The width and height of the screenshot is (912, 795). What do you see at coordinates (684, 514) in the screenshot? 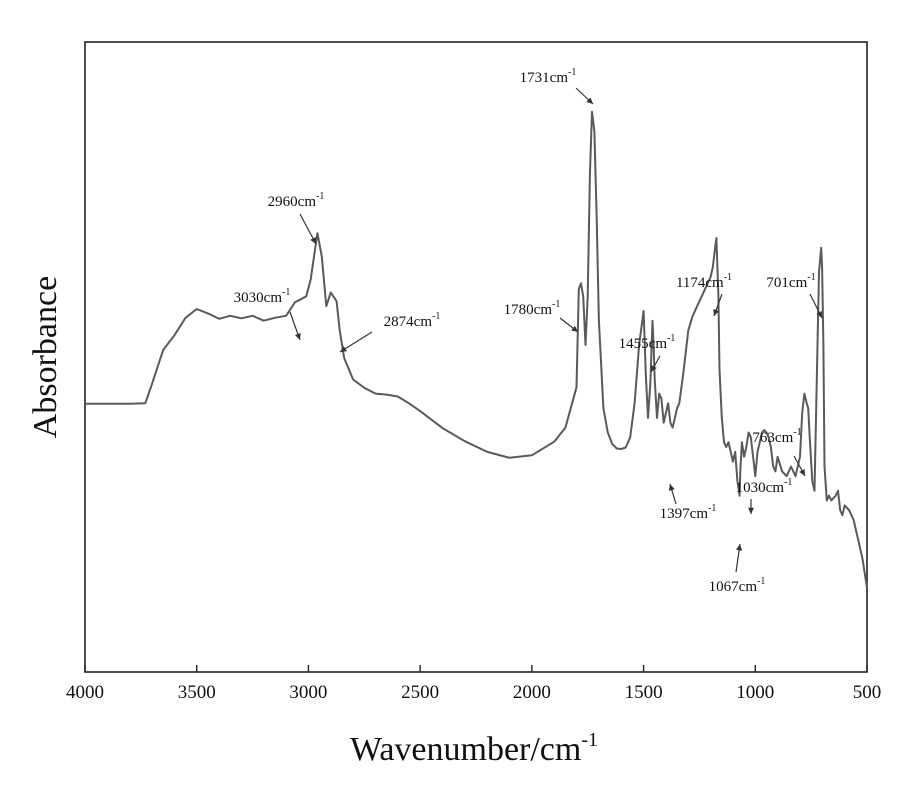
I see `peak-label-text: 1397cm` at bounding box center [684, 514].